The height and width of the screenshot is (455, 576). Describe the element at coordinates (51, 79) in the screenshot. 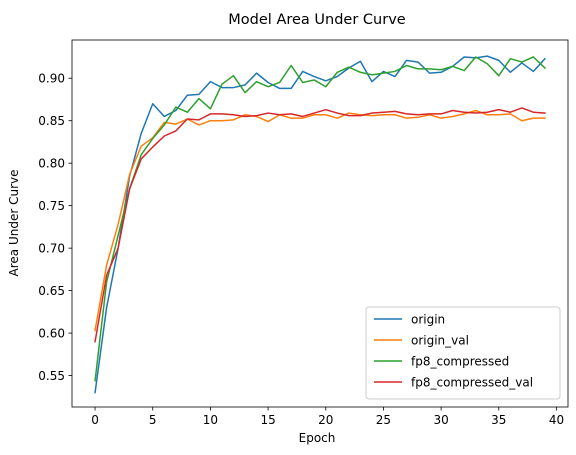

I see `y-tick-label: 0.90` at that location.